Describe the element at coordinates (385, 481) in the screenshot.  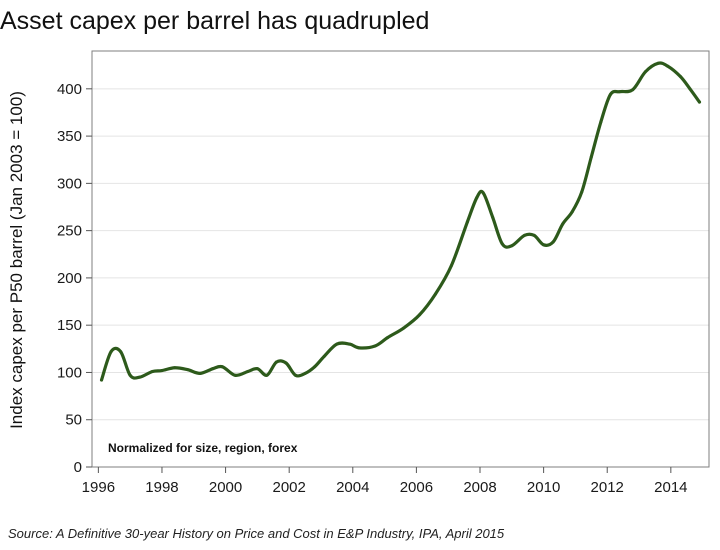
I see `x-axis: 1996 1998 2000 2002 2004 2006 2008 2010 2012 2014` at that location.